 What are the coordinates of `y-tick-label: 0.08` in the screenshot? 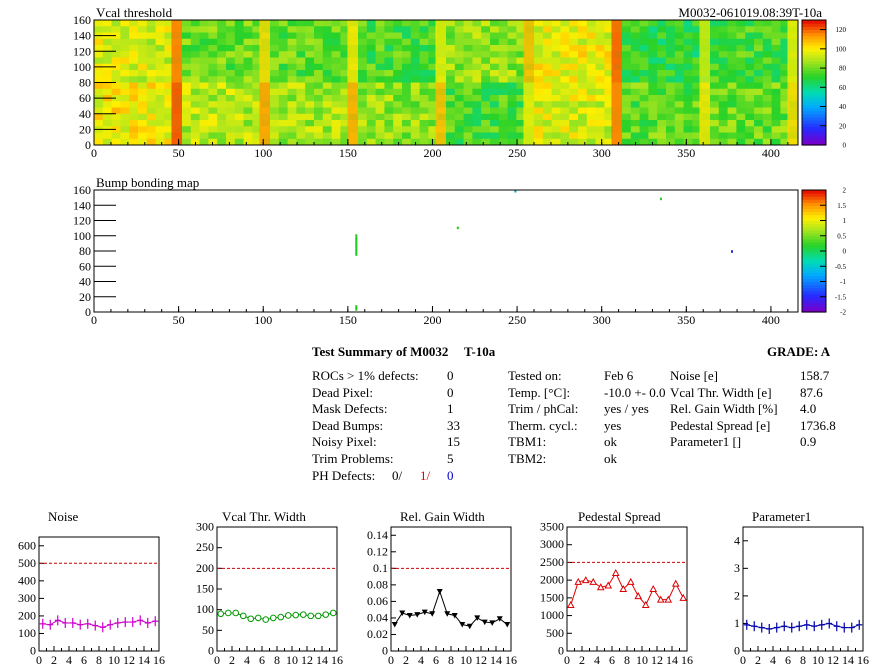 It's located at (377, 584).